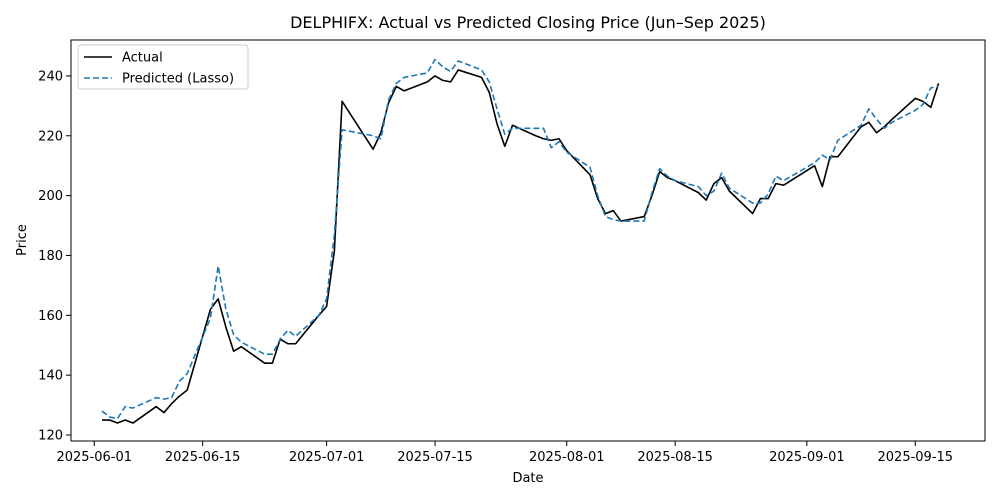  I want to click on y-tick-label: 140, so click(50, 376).